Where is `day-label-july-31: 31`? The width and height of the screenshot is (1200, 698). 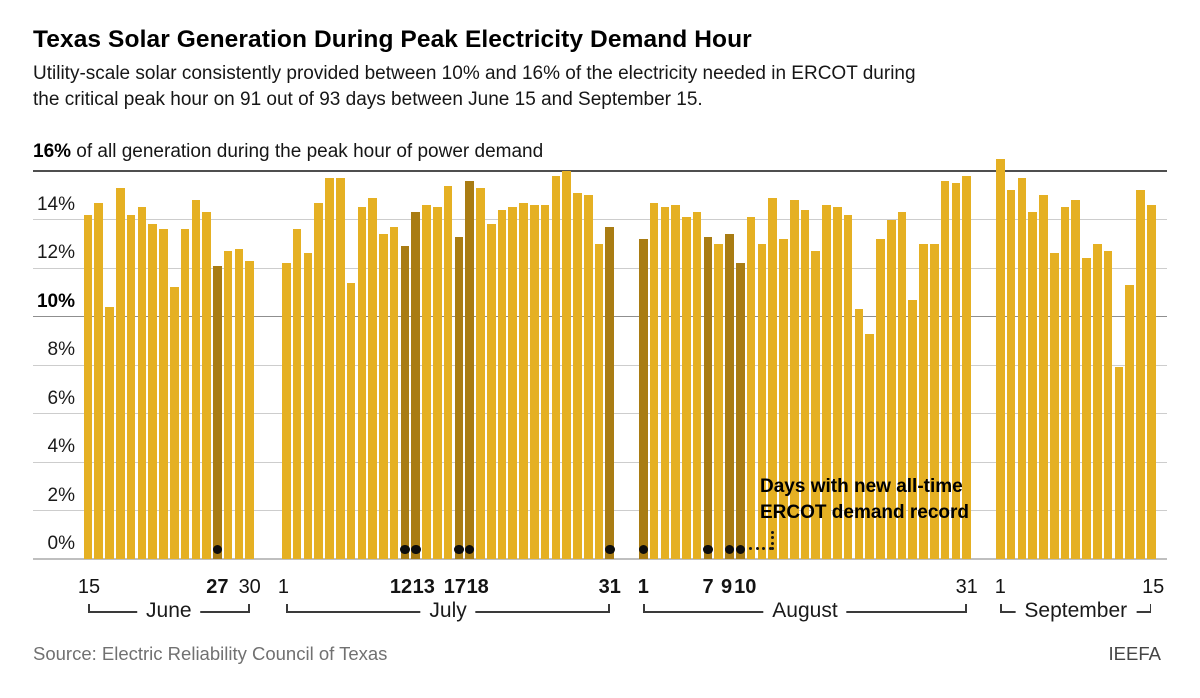 day-label-july-31: 31 is located at coordinates (609, 587).